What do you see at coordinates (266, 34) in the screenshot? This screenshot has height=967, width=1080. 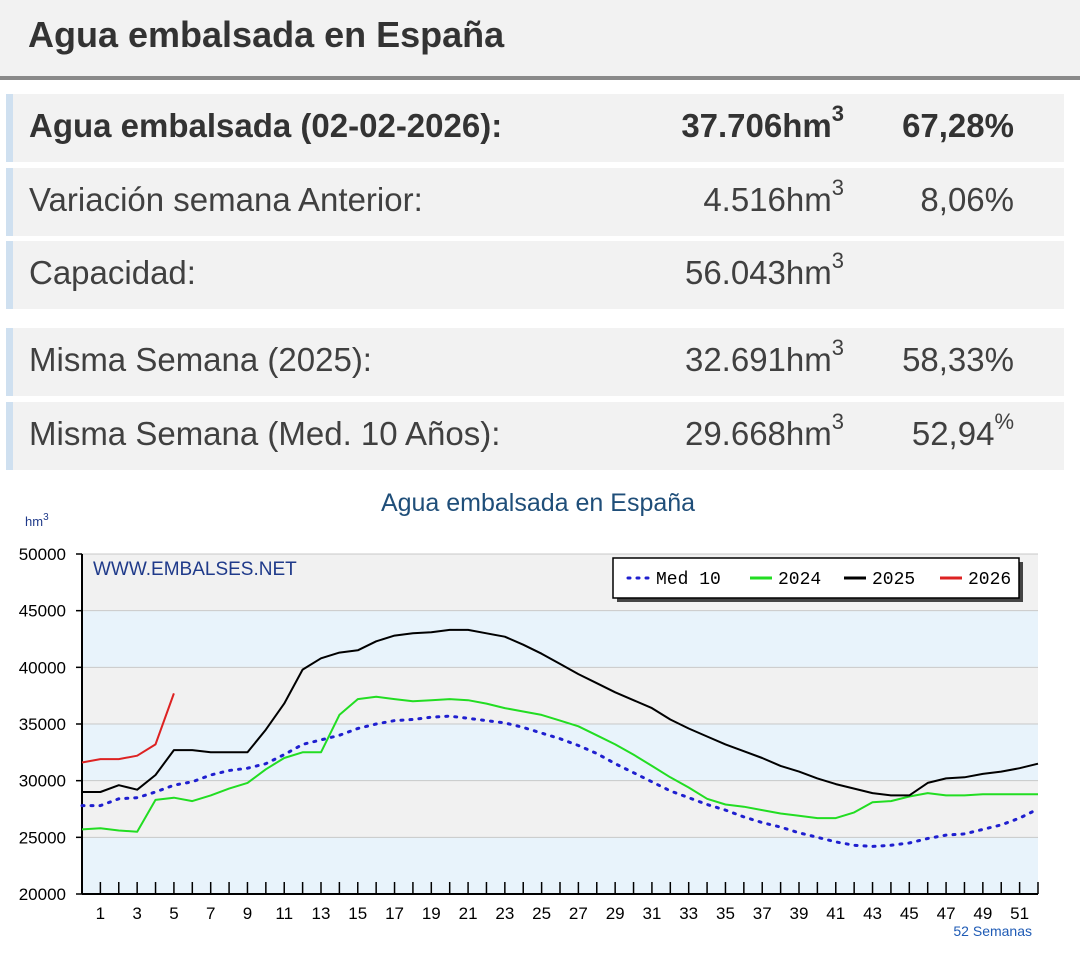 I see `page-title: Agua embalsada en España` at bounding box center [266, 34].